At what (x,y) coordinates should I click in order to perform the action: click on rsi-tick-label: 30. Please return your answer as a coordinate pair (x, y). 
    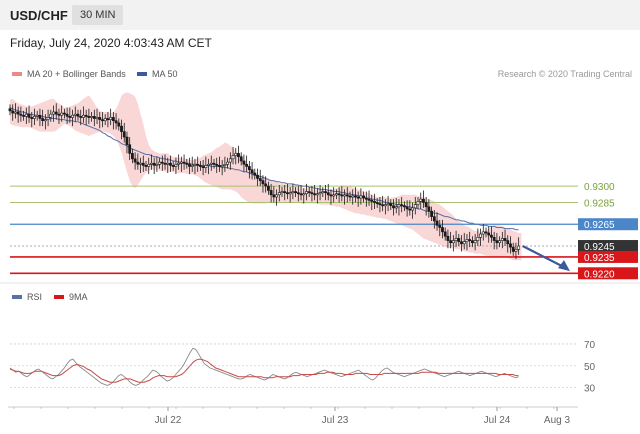
    Looking at the image, I should click on (590, 389).